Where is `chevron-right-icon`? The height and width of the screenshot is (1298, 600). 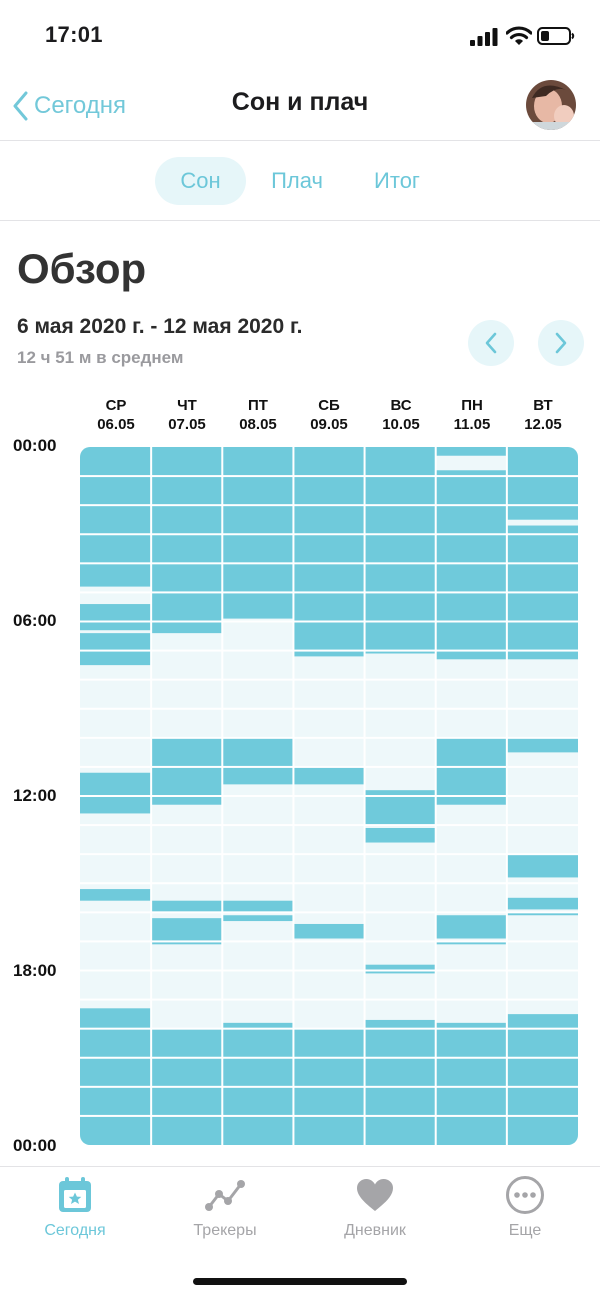
chevron-right-icon is located at coordinates (561, 343).